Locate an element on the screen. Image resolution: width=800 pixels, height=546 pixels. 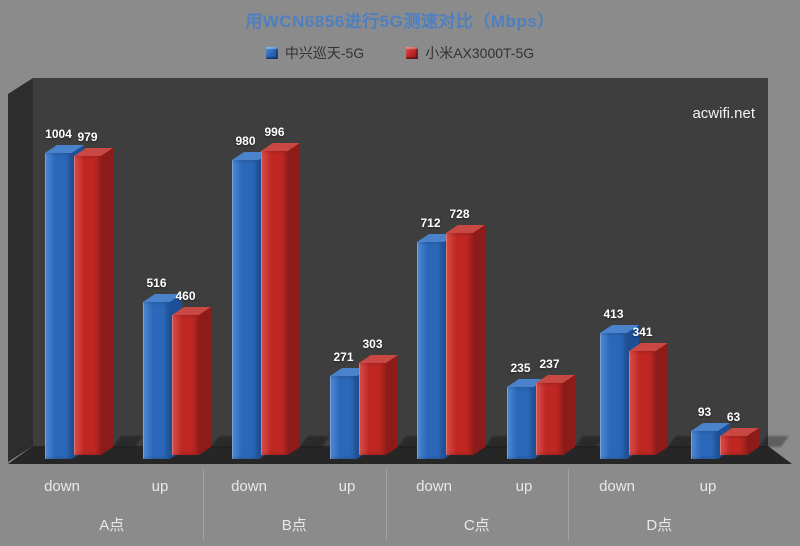
value-label: 980 is located at coordinates (245, 141).